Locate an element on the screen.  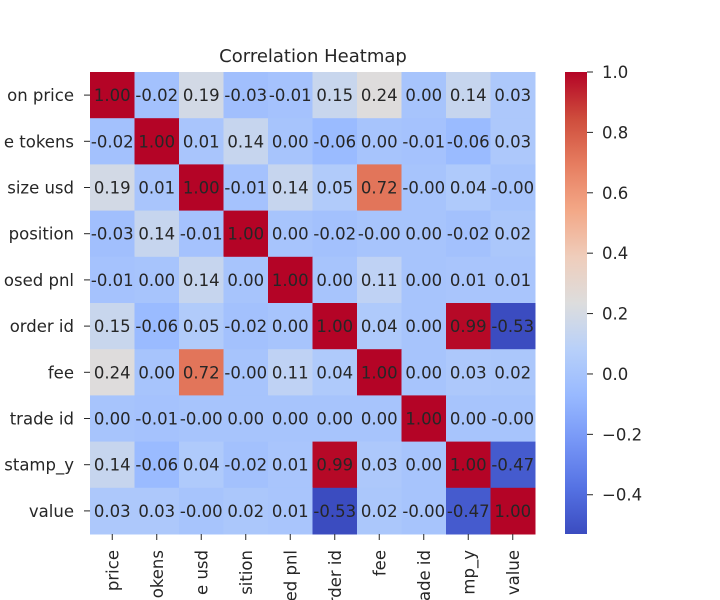
cell-value-label: 0.72 is located at coordinates (201, 372).